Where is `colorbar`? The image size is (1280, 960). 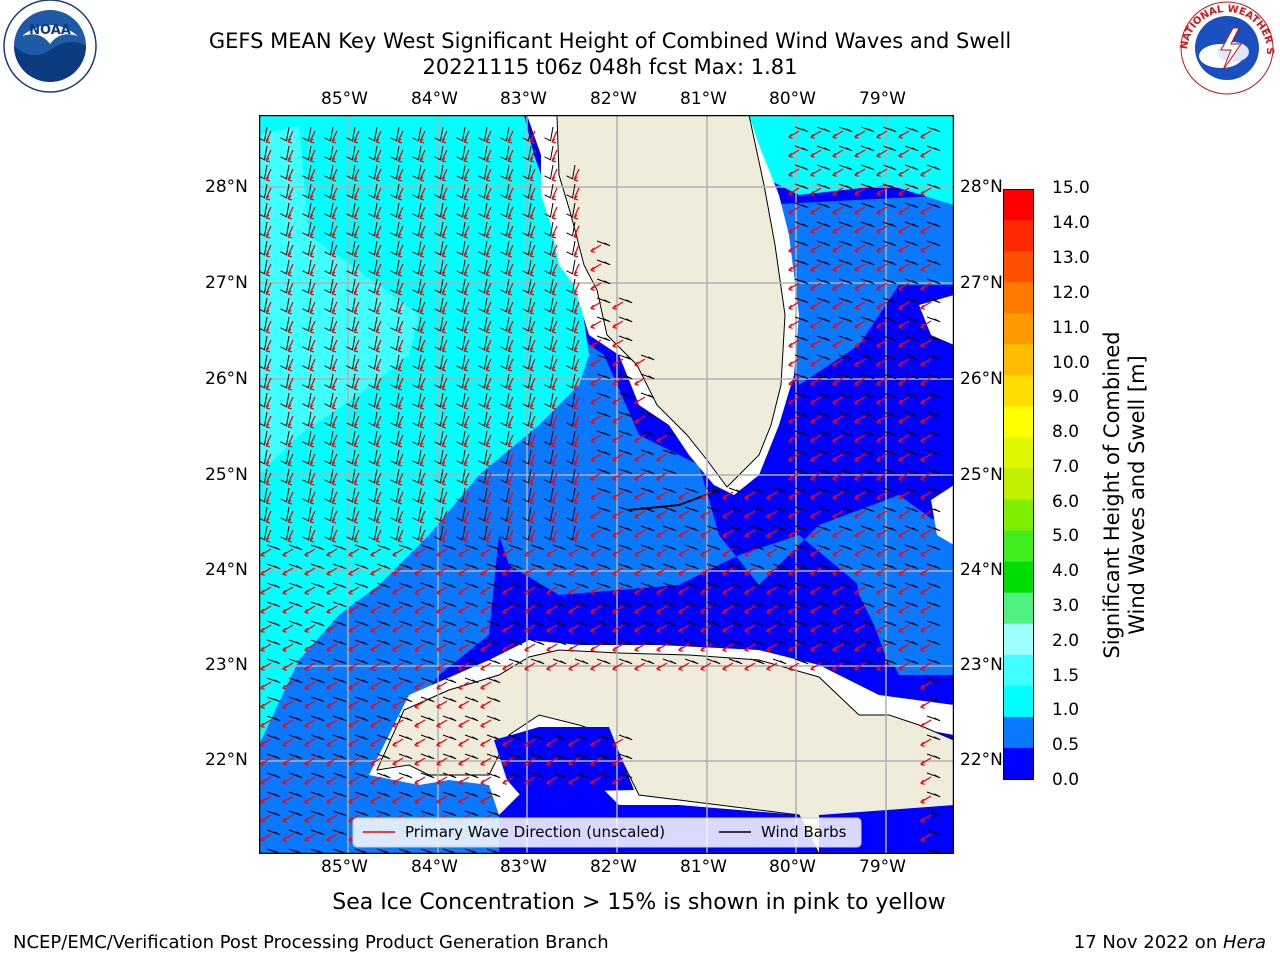 colorbar is located at coordinates (1018, 484).